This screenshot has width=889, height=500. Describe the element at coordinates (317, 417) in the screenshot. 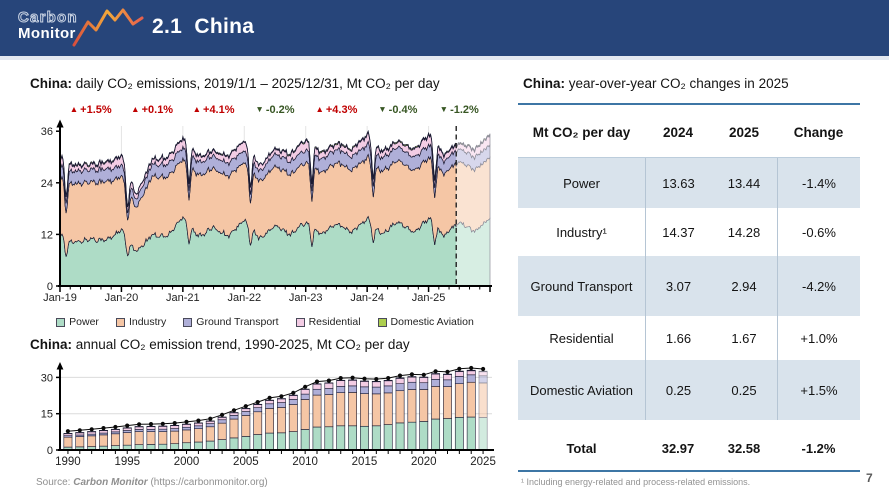

I see `bar-2011` at that location.